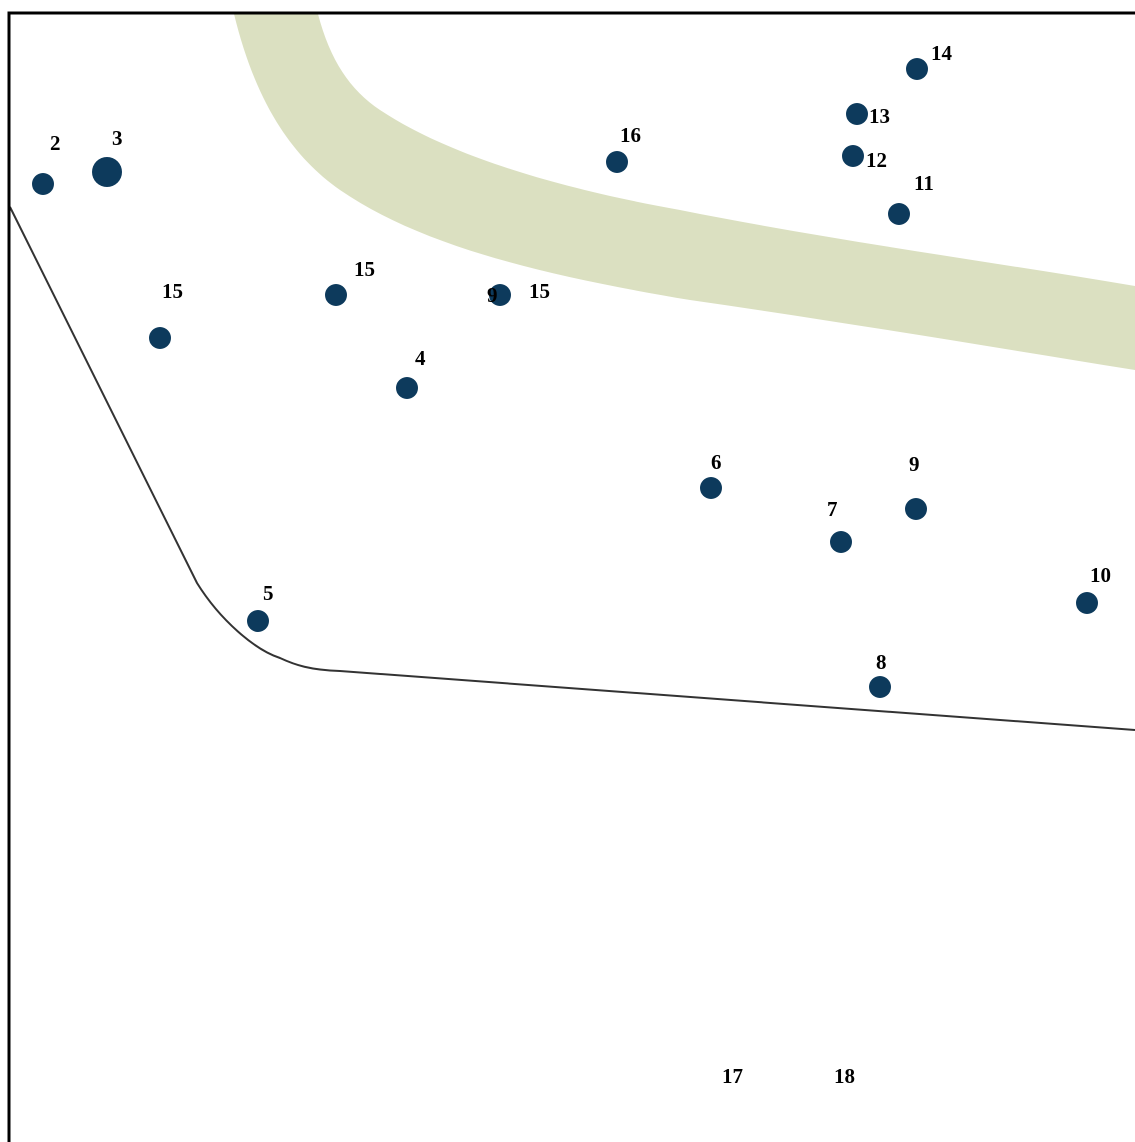 The width and height of the screenshot is (1135, 1142). What do you see at coordinates (336, 295) in the screenshot?
I see `marker-15b` at bounding box center [336, 295].